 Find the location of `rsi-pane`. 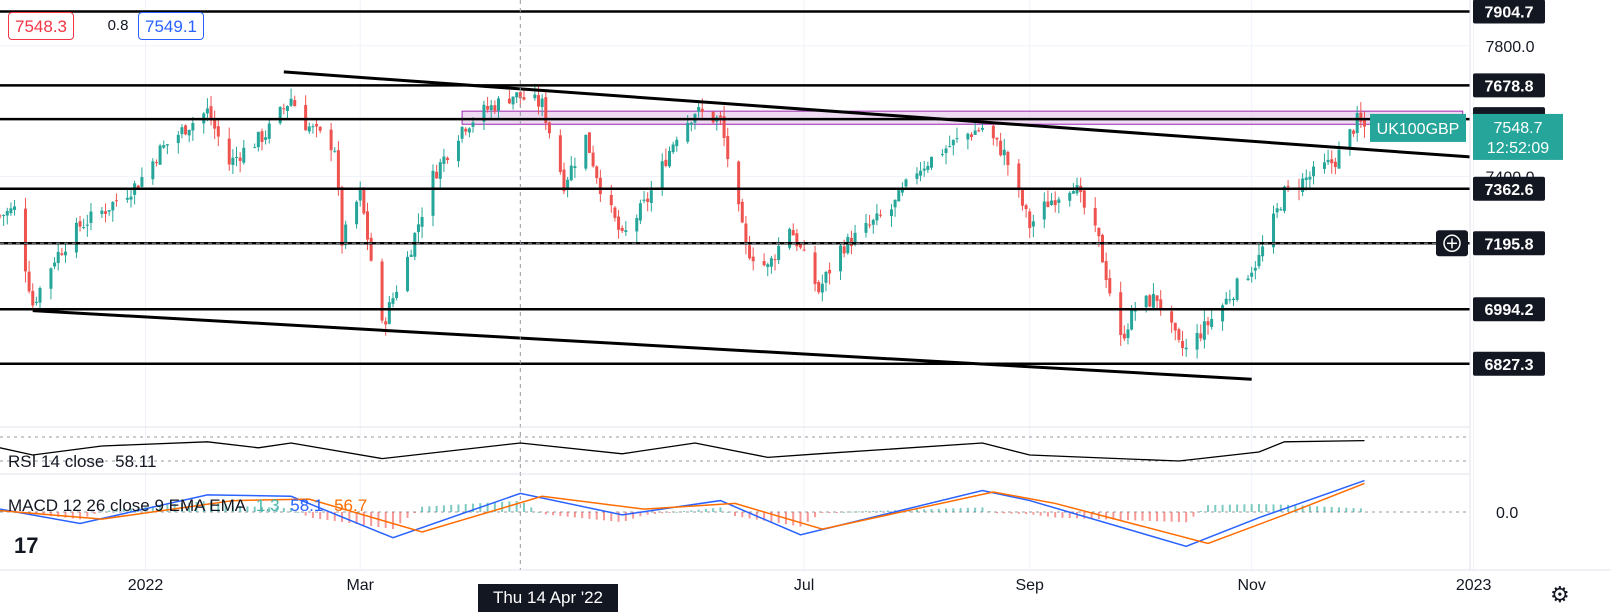

rsi-pane is located at coordinates (735, 449).